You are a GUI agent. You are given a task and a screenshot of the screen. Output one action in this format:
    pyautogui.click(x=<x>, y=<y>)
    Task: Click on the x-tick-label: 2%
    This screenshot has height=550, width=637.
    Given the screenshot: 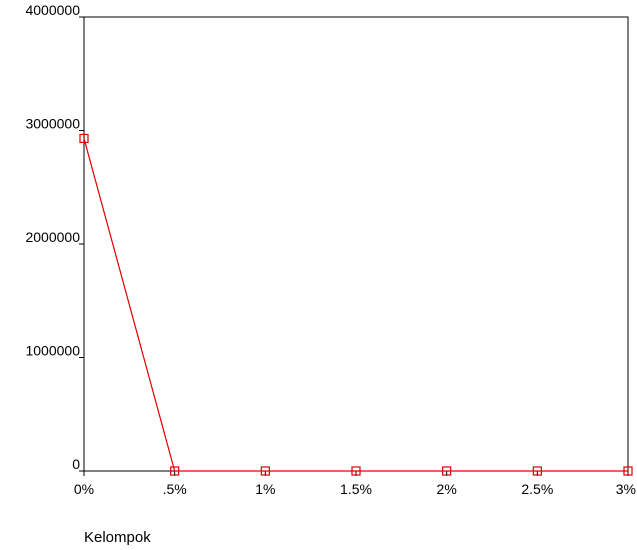 What is the action you would take?
    pyautogui.click(x=447, y=489)
    